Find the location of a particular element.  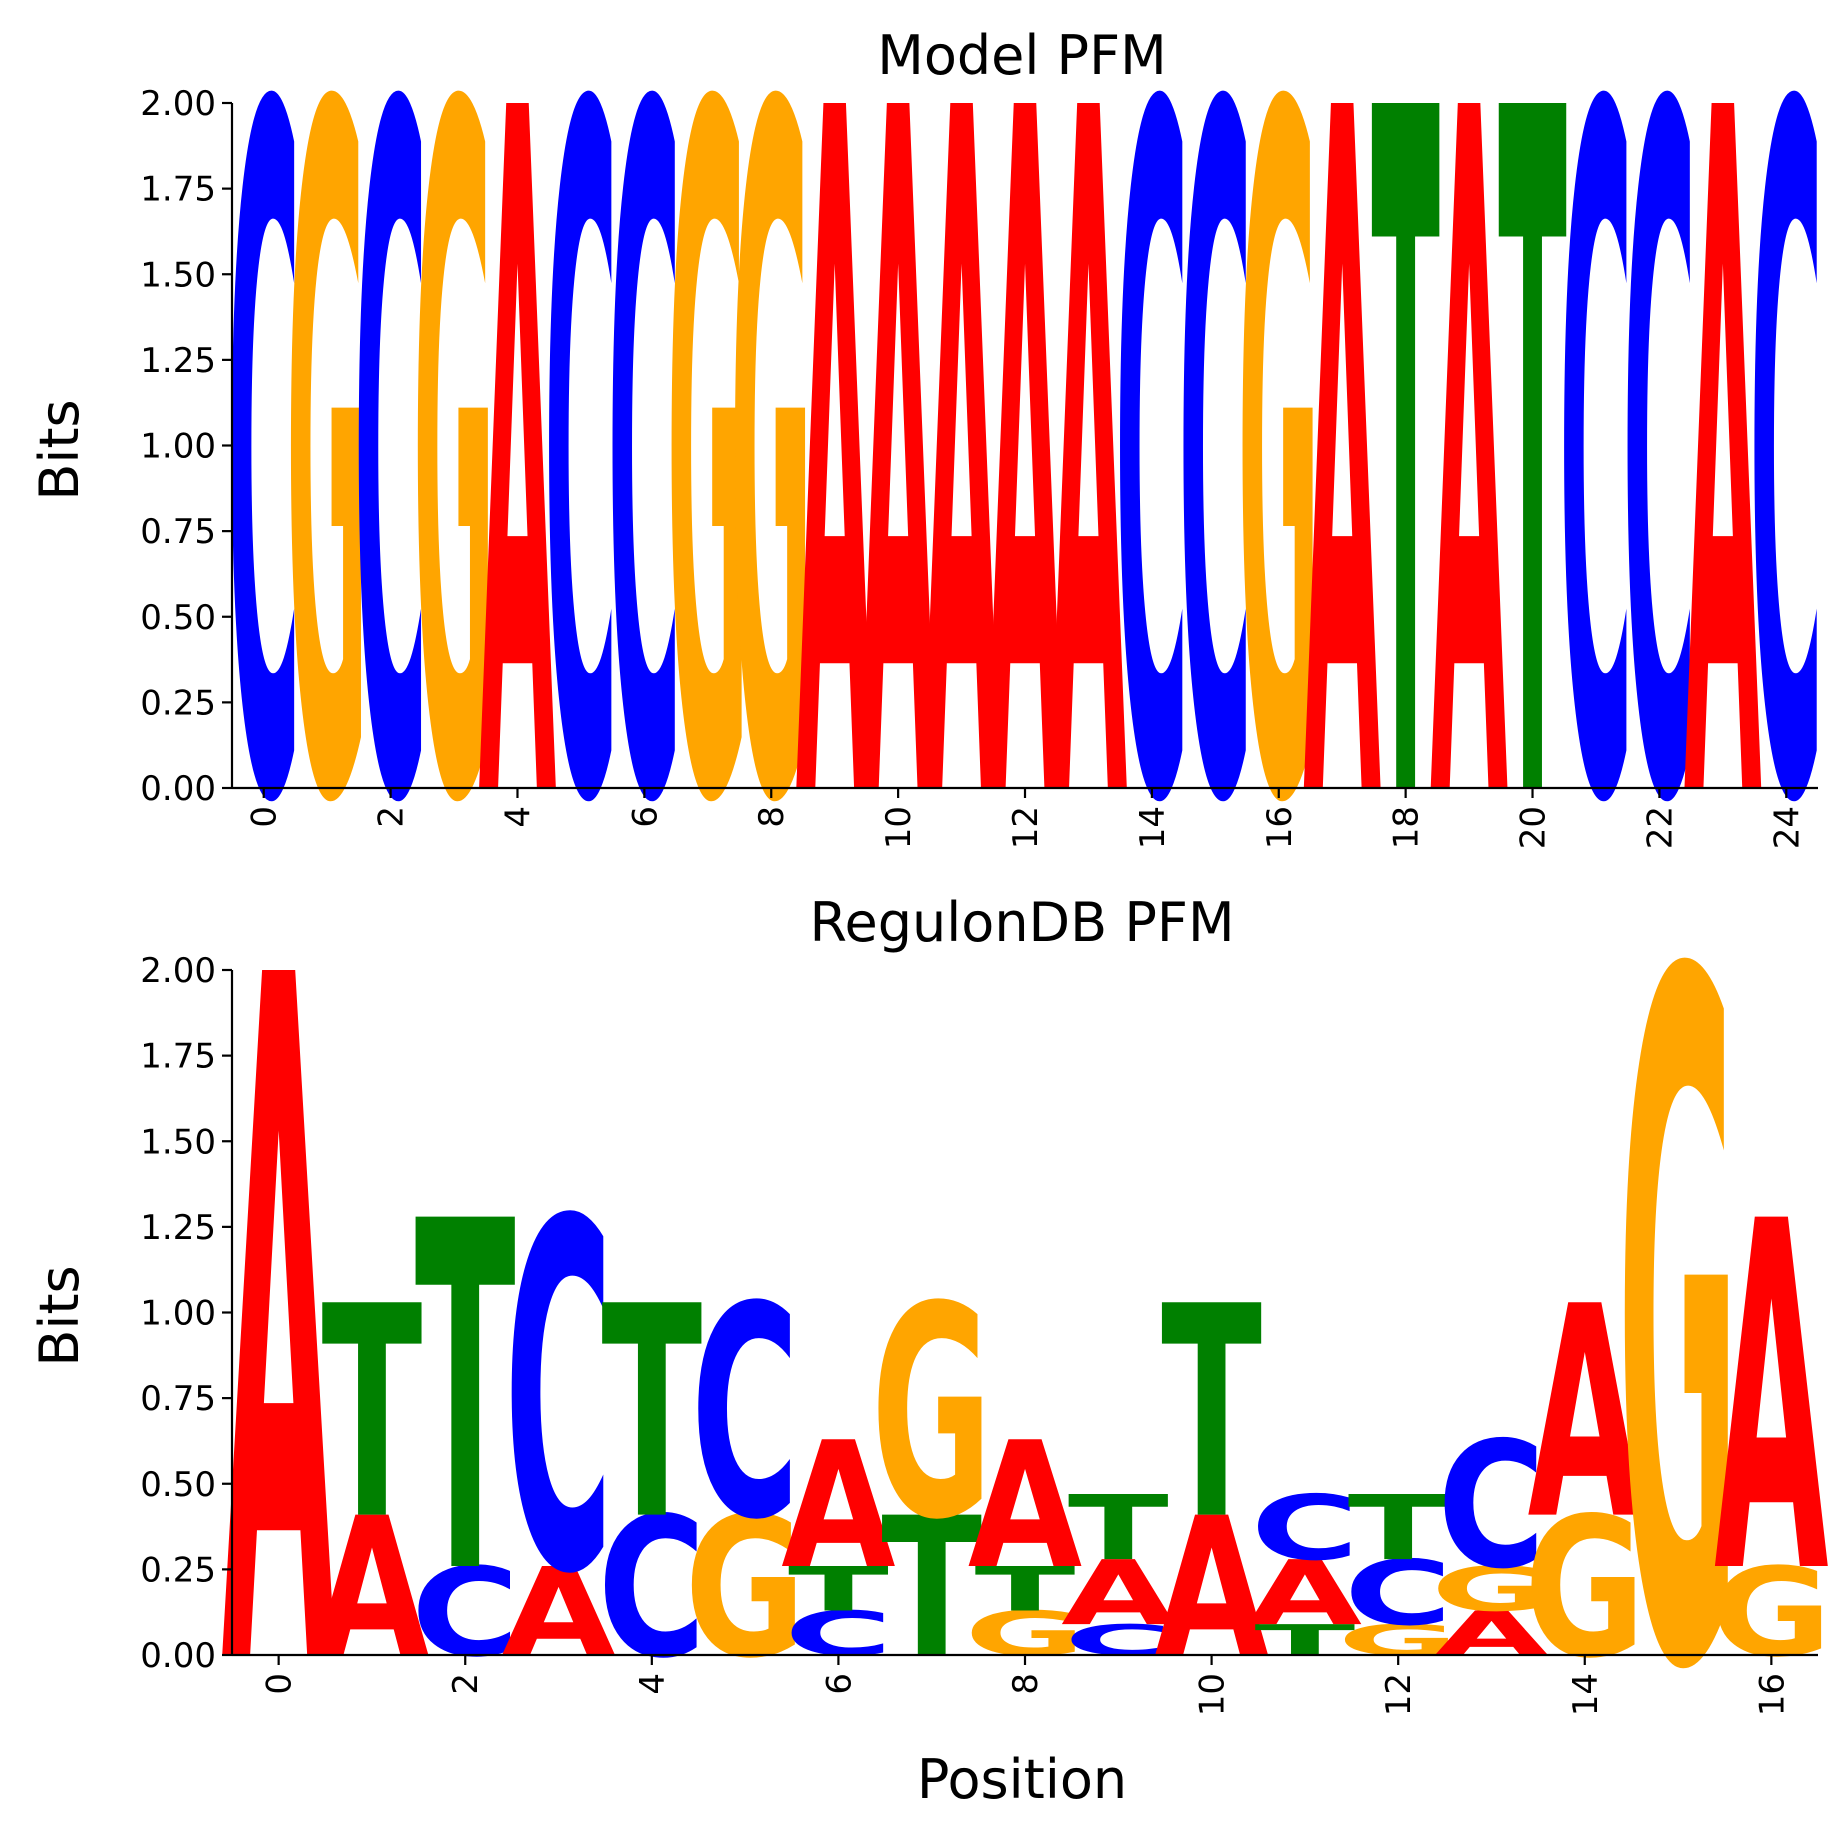

regulondb-pfm-xtick-label: 14 is located at coordinates (1586, 1694).